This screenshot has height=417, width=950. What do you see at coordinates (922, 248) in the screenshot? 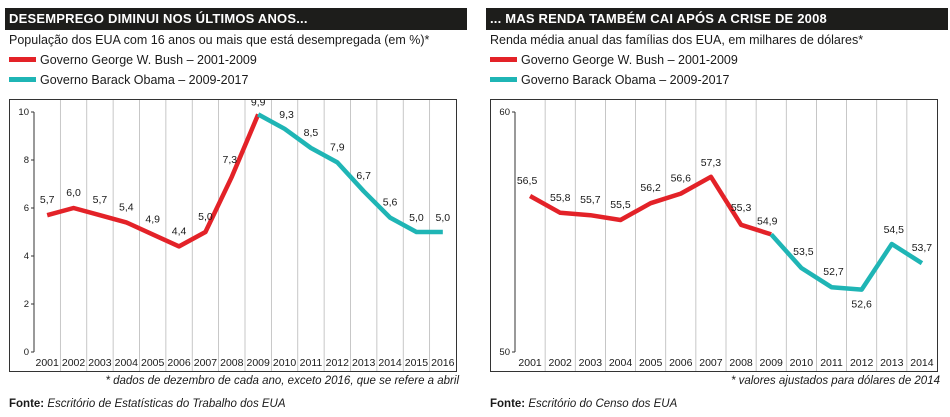
I see `data-label: 53,7` at bounding box center [922, 248].